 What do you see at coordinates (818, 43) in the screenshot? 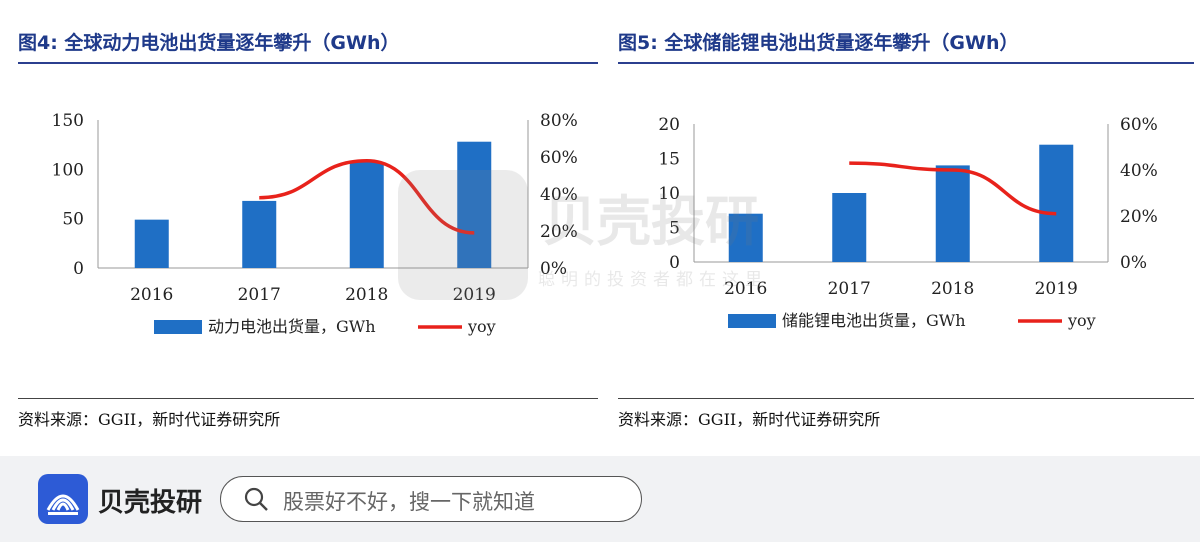
I see `figure-5-title: 图5: 全球储能锂电池出货量逐年攀升（GWh）` at bounding box center [818, 43].